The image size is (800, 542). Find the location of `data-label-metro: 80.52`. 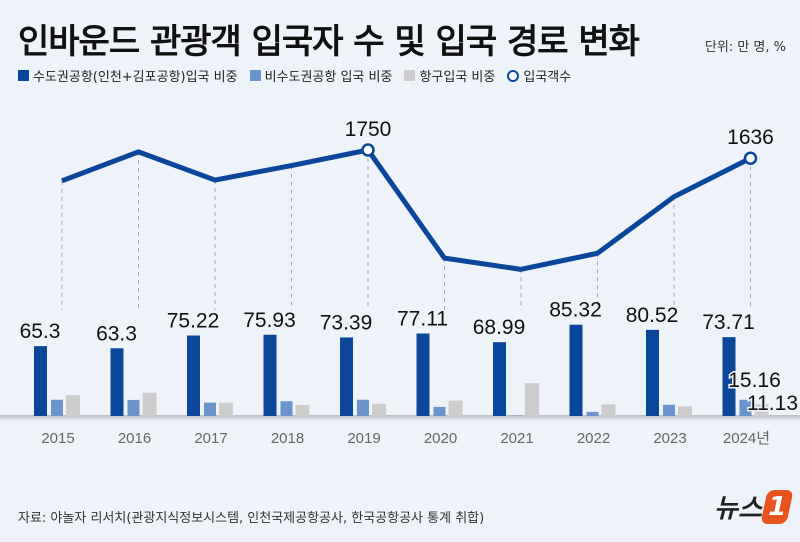

data-label-metro: 80.52 is located at coordinates (652, 315).